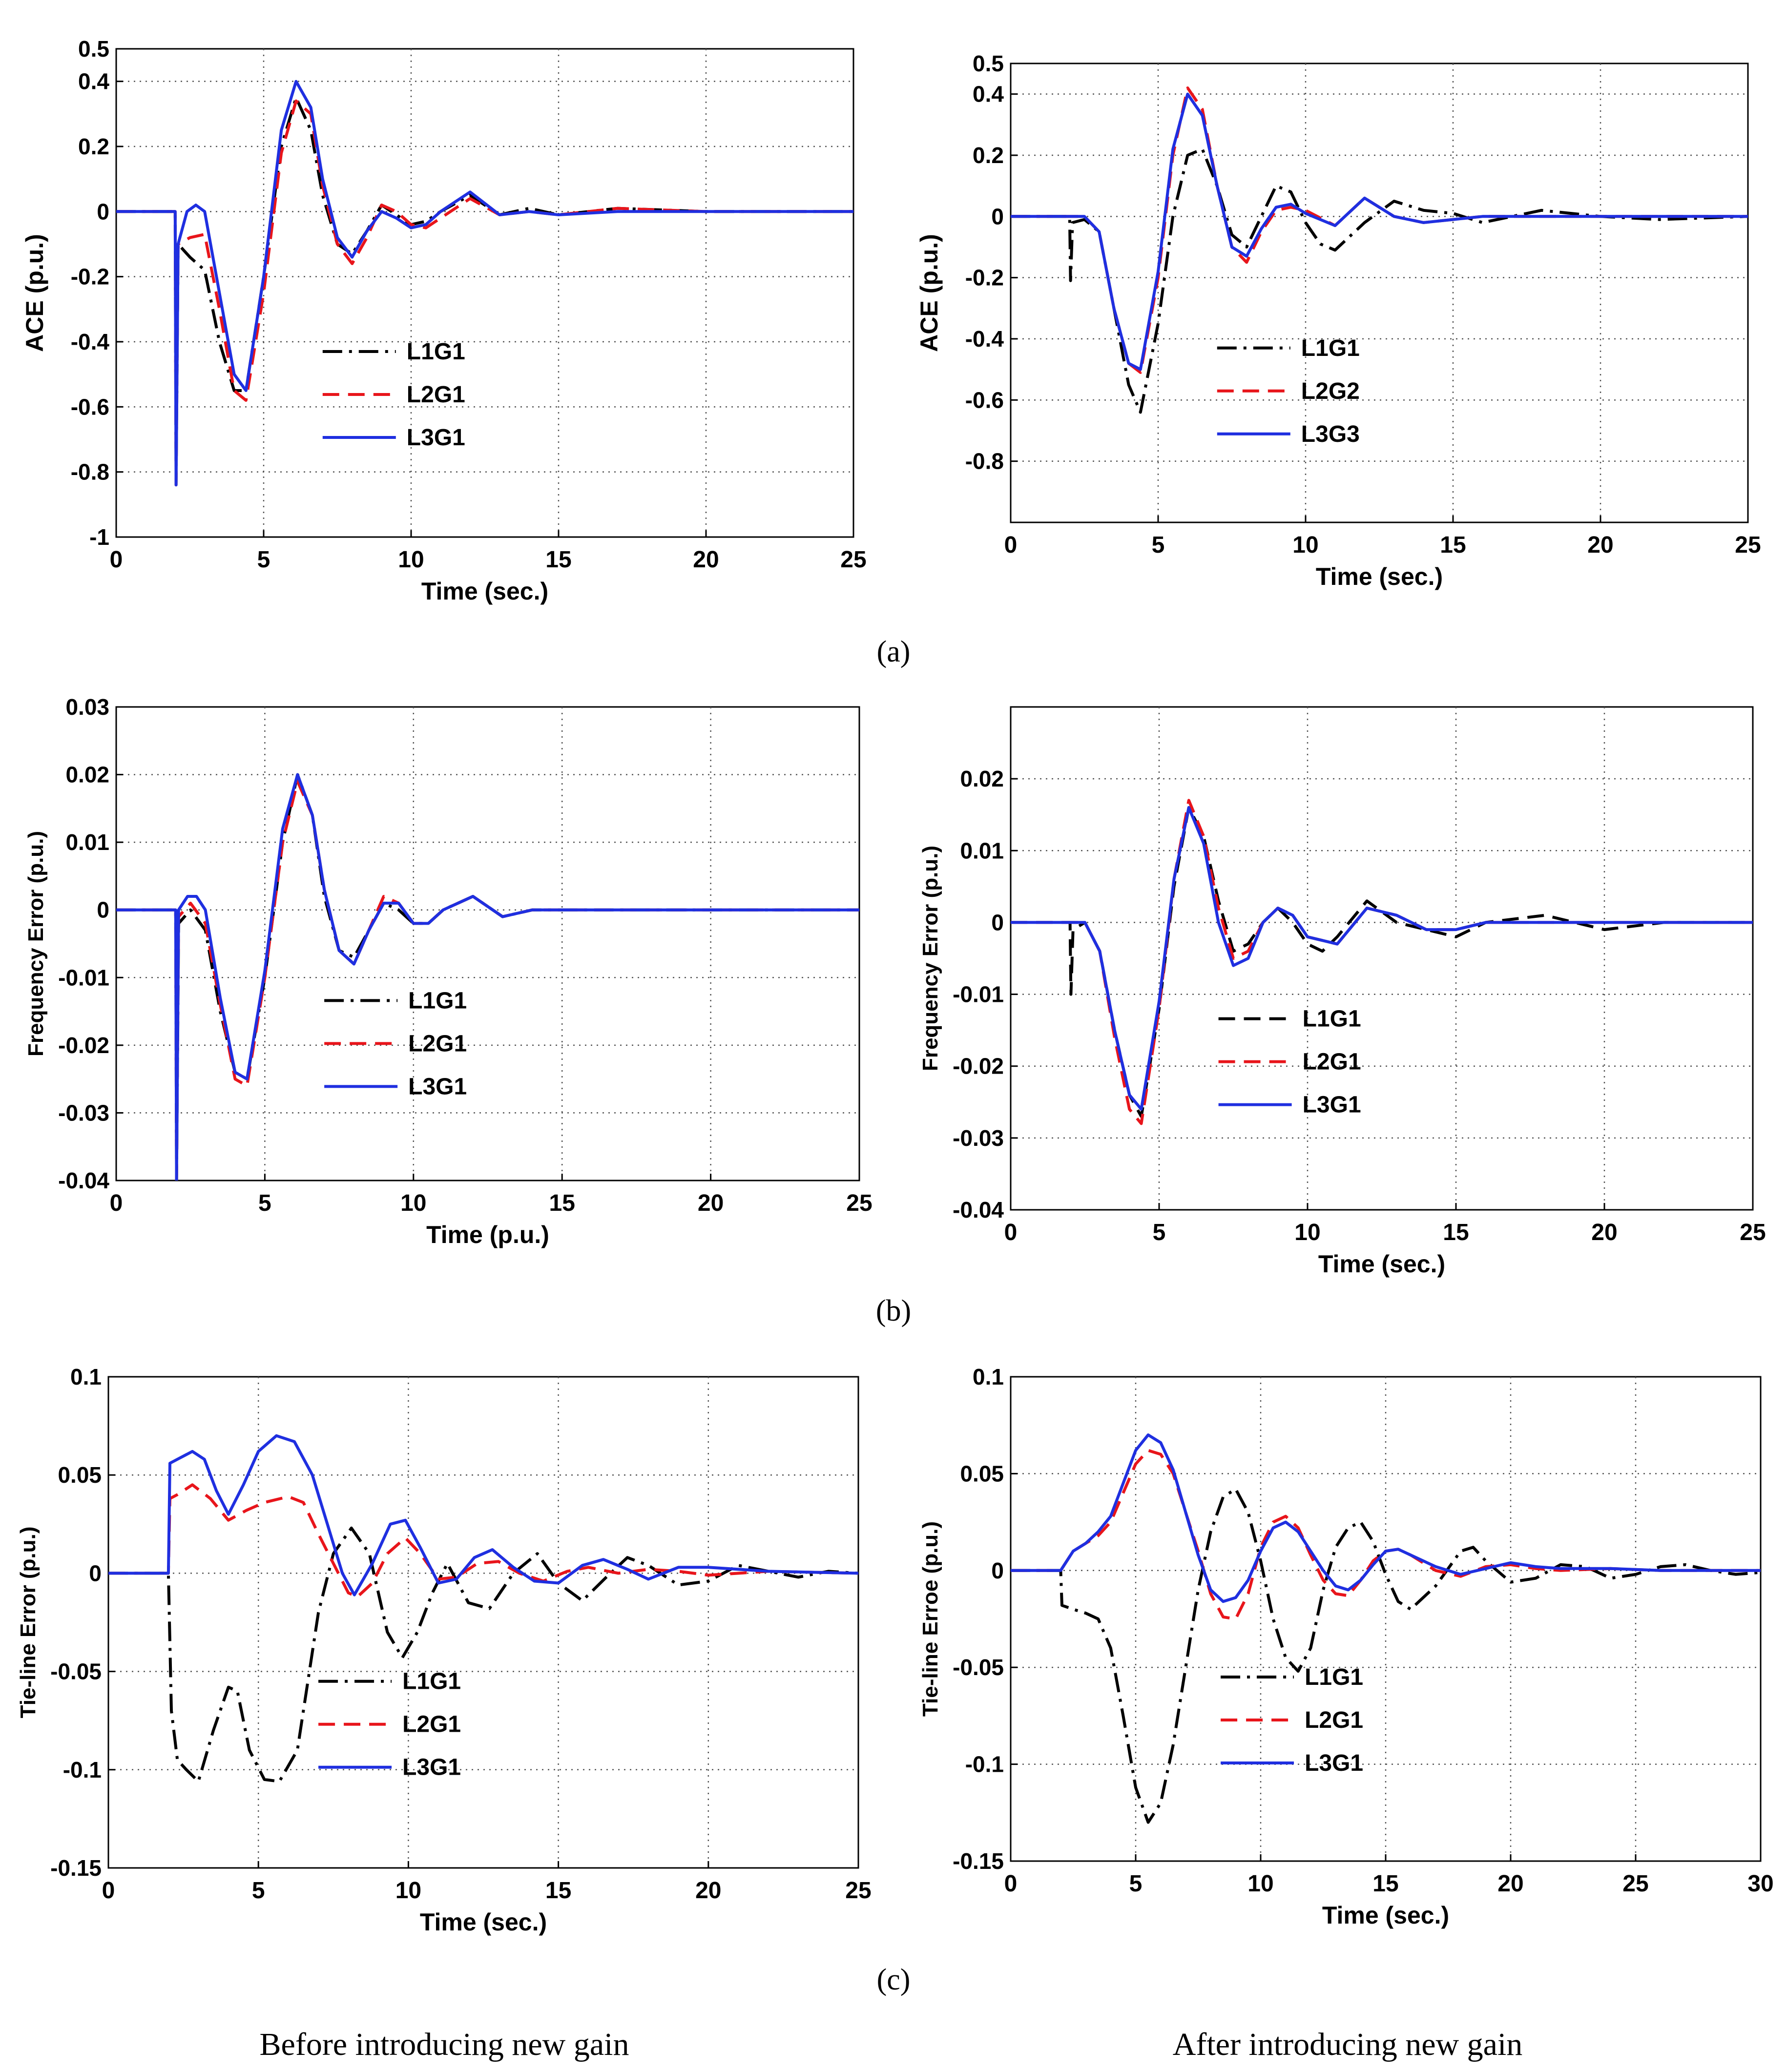  I want to click on y-tick-label: -1, so click(99, 537).